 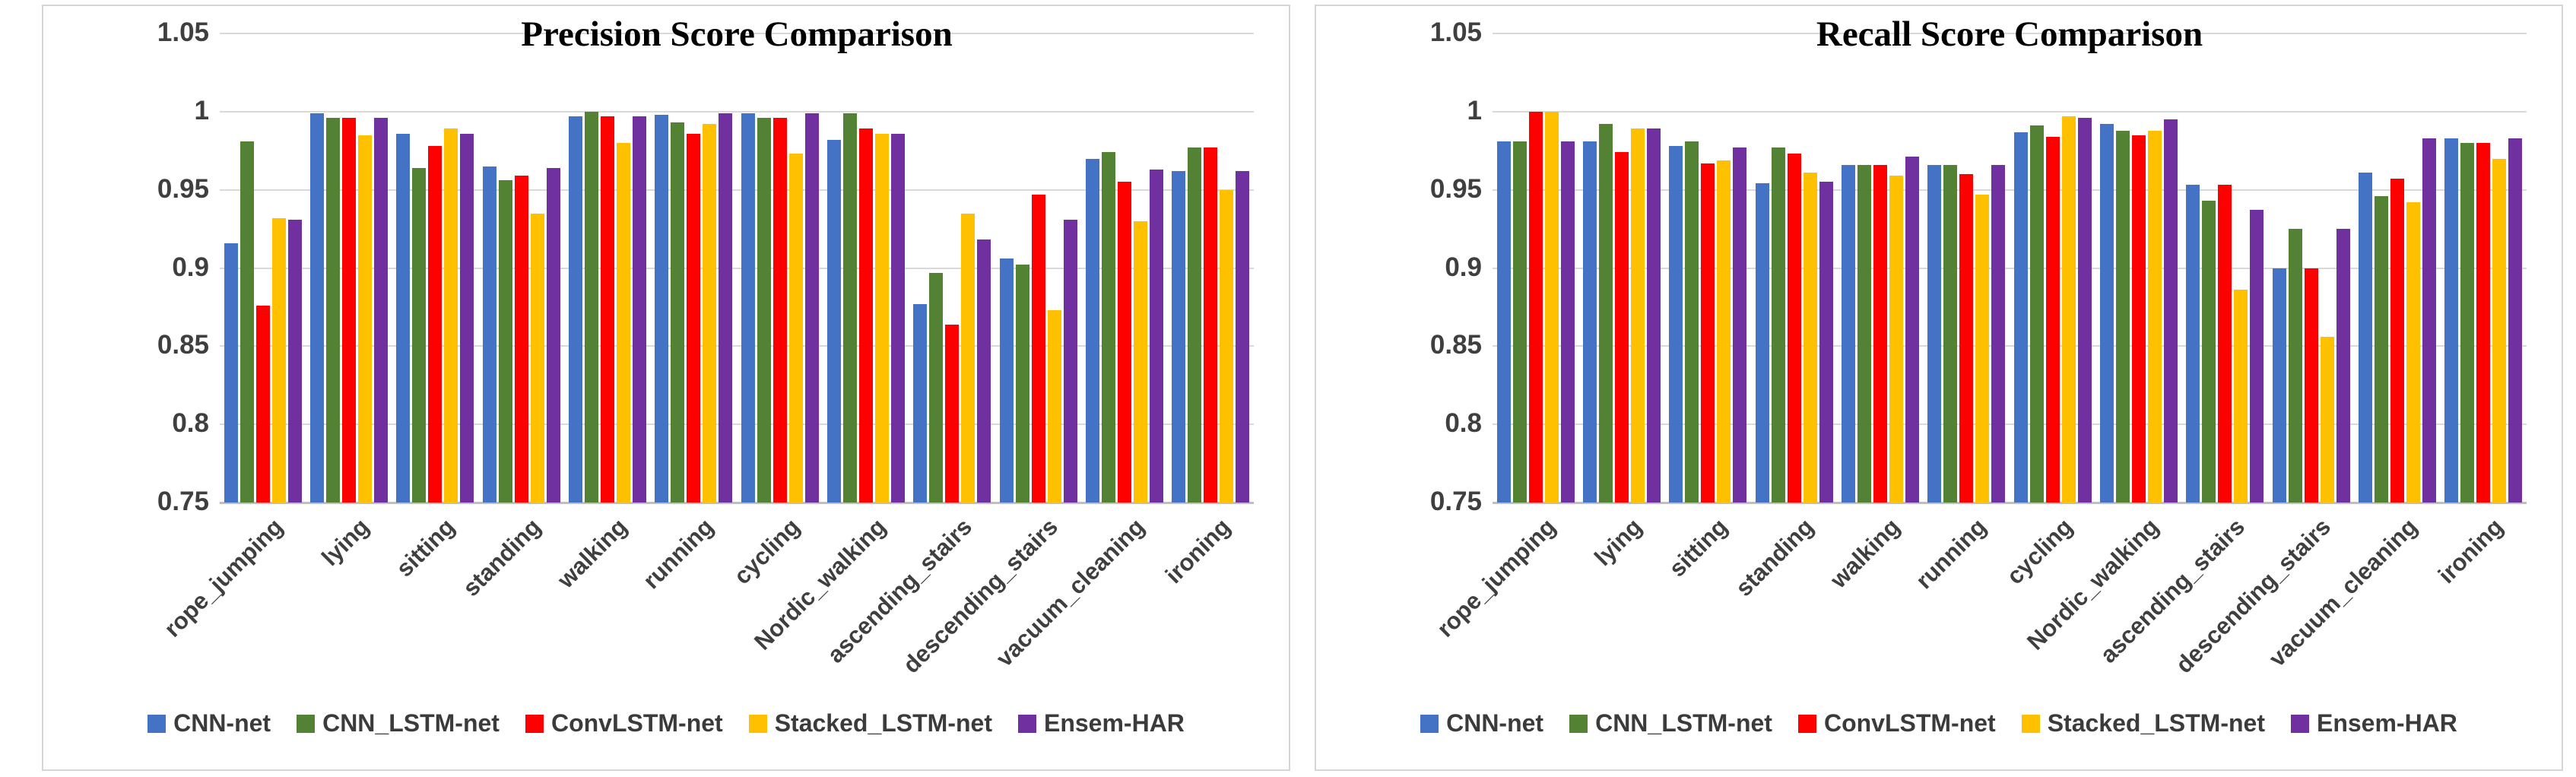 I want to click on y-tick-label: 1.05, so click(x=183, y=32).